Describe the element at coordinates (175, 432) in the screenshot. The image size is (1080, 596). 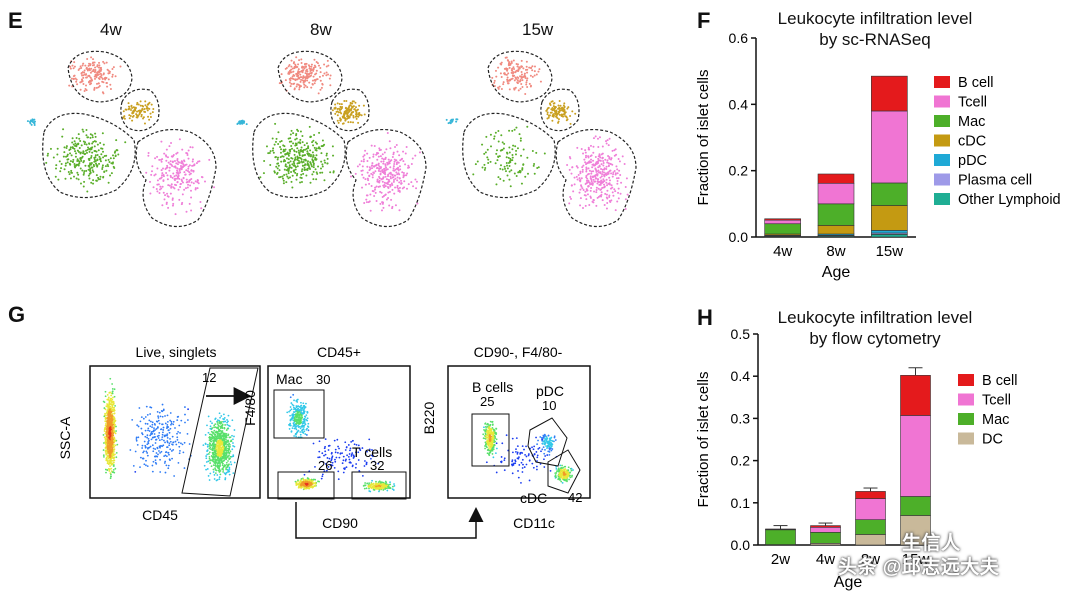
I see `flow-plot-1-frame` at that location.